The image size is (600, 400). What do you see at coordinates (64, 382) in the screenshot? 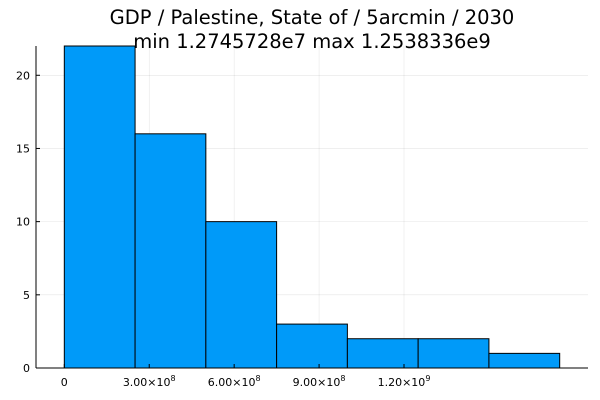
I see `x-tick-label: 0` at bounding box center [64, 382].